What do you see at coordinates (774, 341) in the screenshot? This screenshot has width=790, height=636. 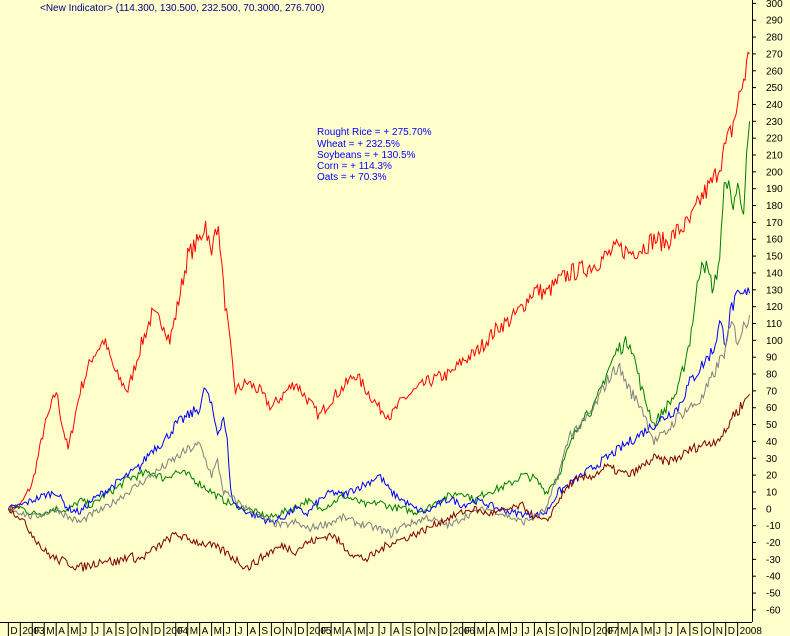 I see `y-tick-label: 100` at bounding box center [774, 341].